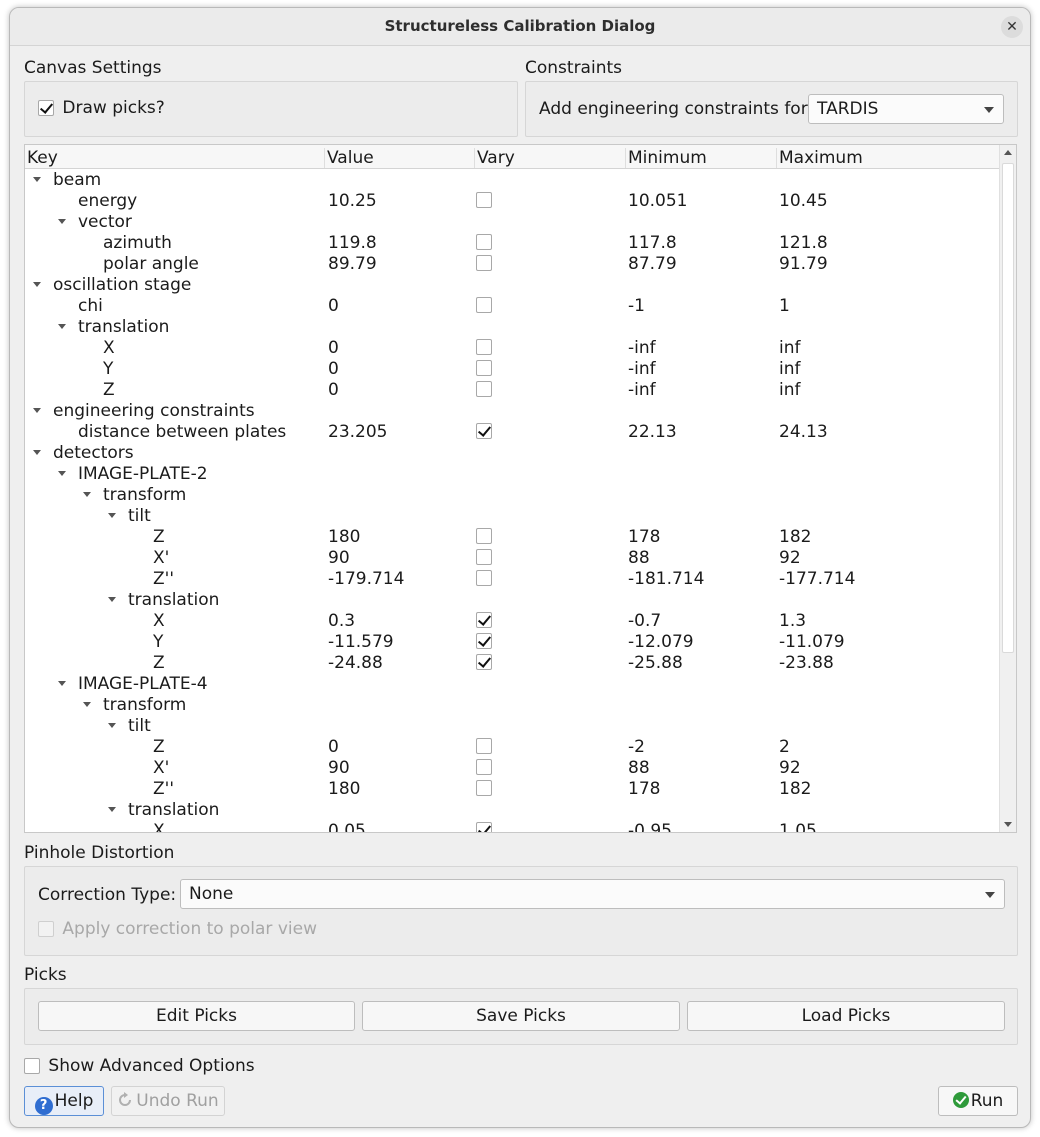 The height and width of the screenshot is (1137, 1040). Describe the element at coordinates (352, 243) in the screenshot. I see `row-value: 119.8` at that location.